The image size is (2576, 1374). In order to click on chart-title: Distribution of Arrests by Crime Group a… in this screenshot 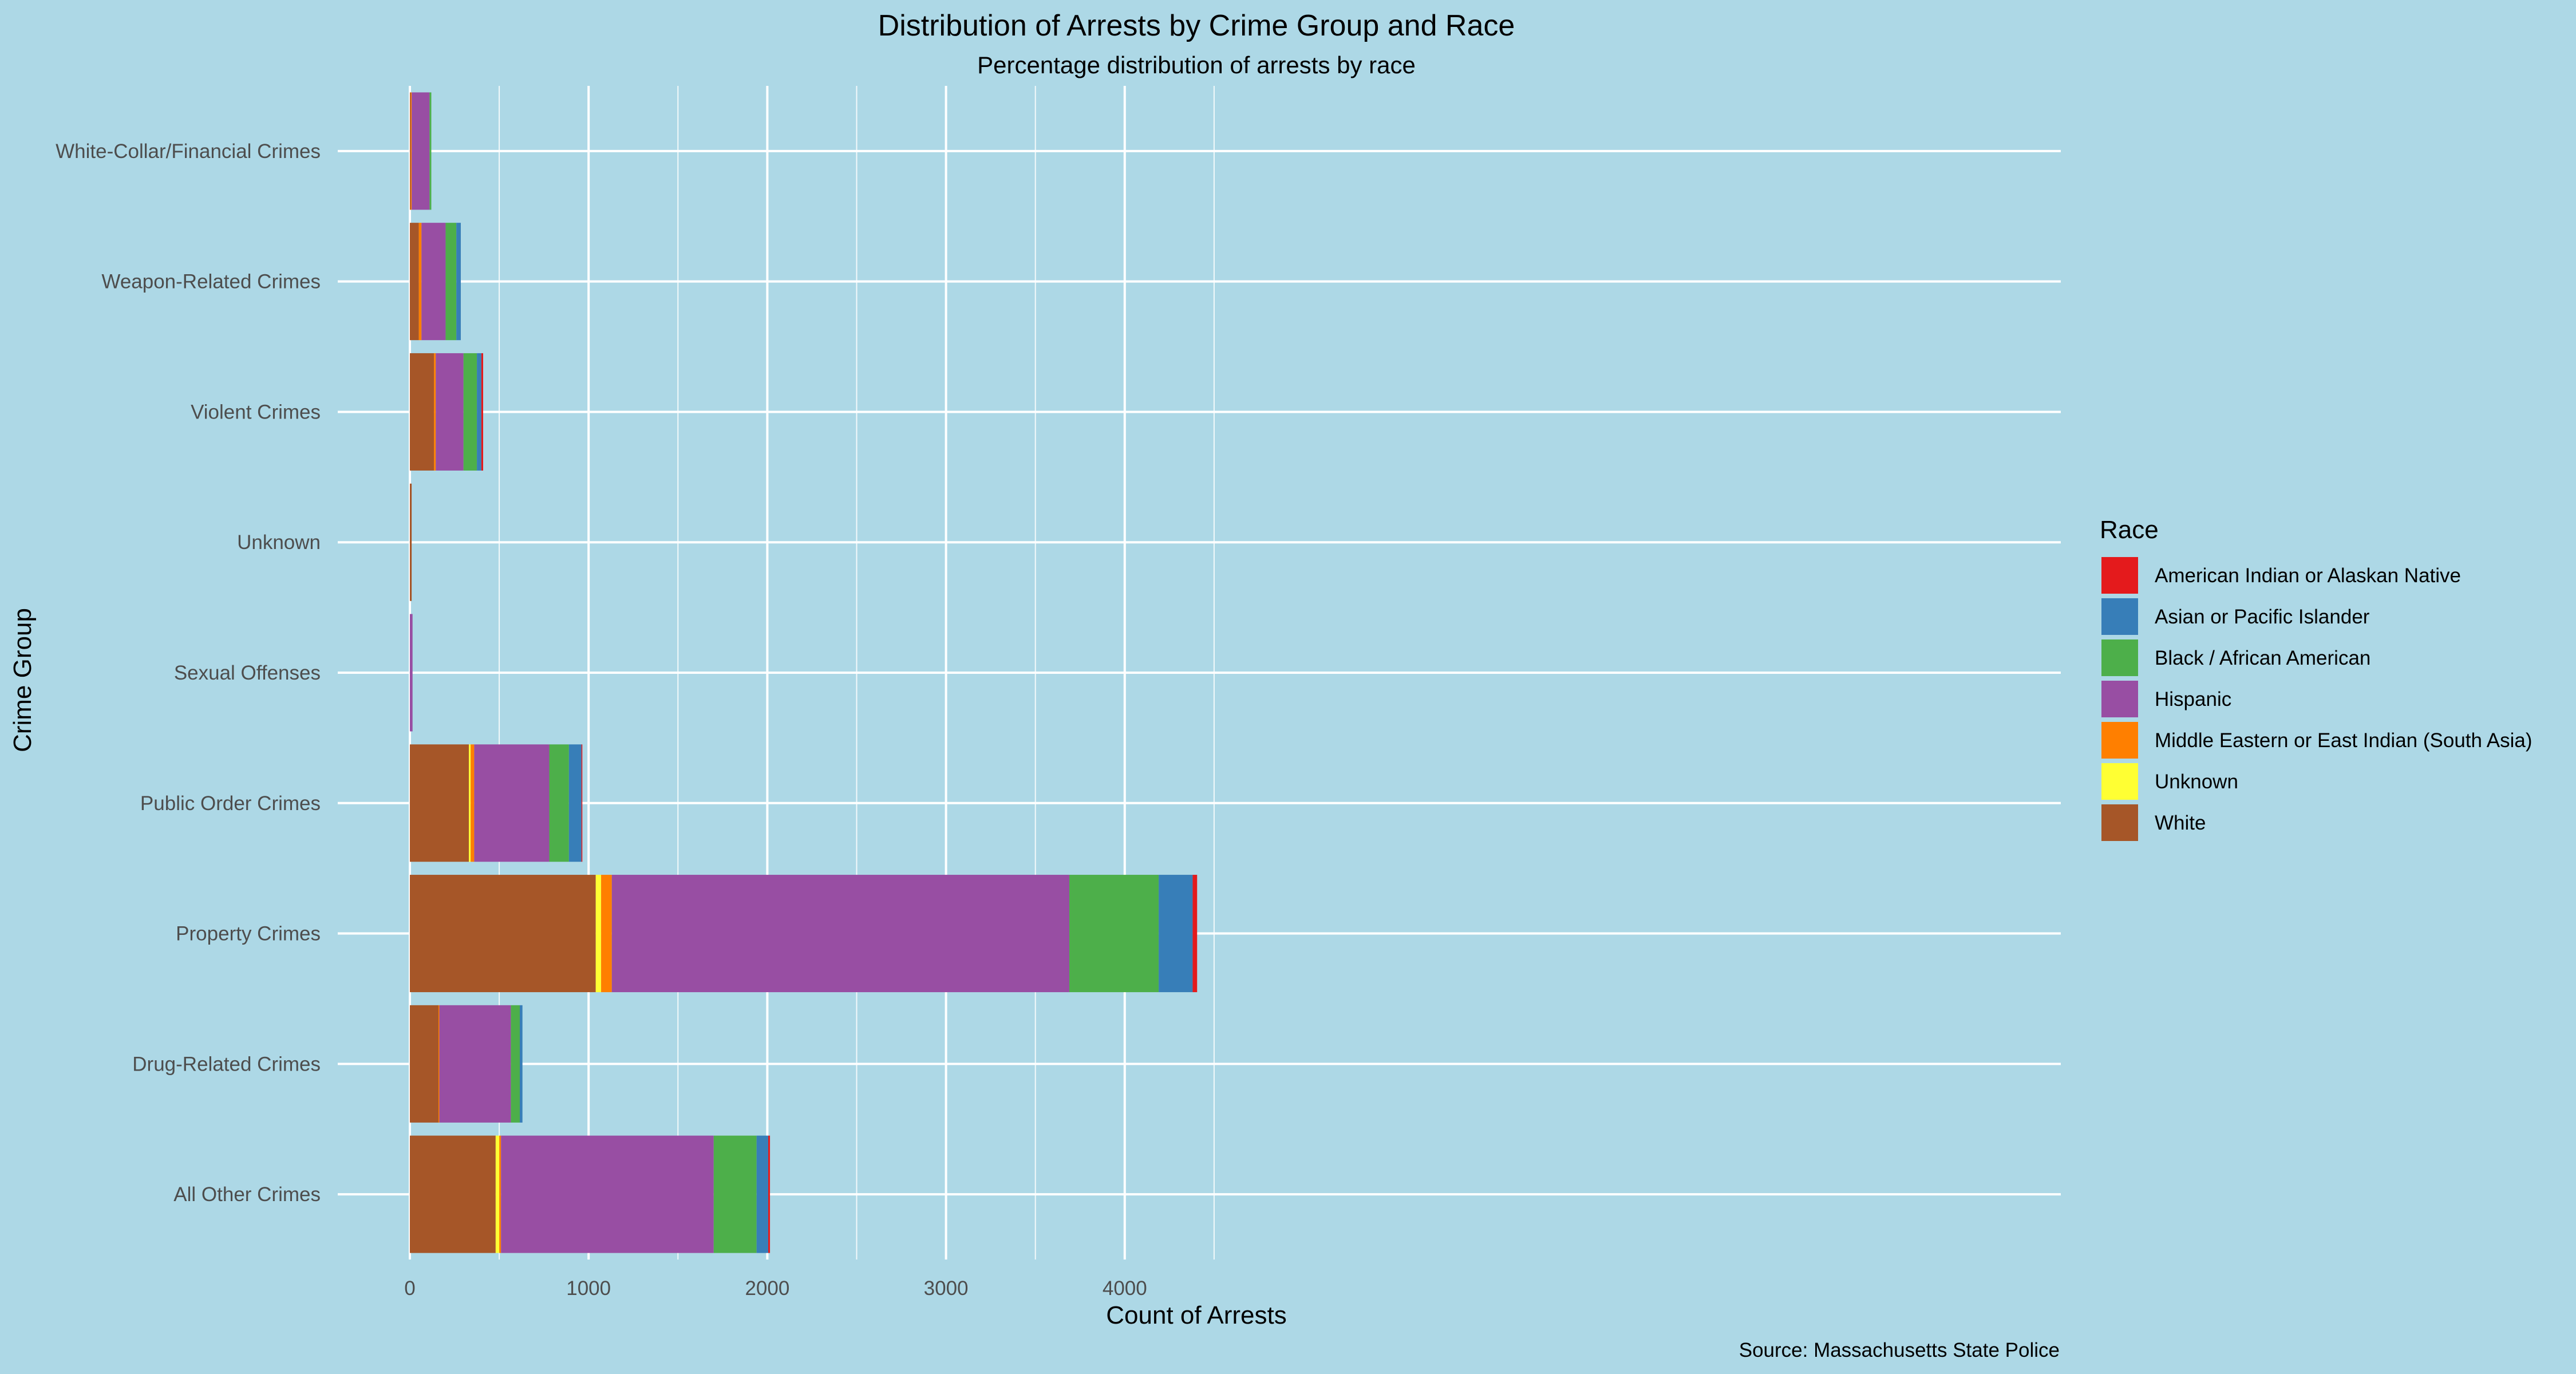, I will do `click(1196, 25)`.